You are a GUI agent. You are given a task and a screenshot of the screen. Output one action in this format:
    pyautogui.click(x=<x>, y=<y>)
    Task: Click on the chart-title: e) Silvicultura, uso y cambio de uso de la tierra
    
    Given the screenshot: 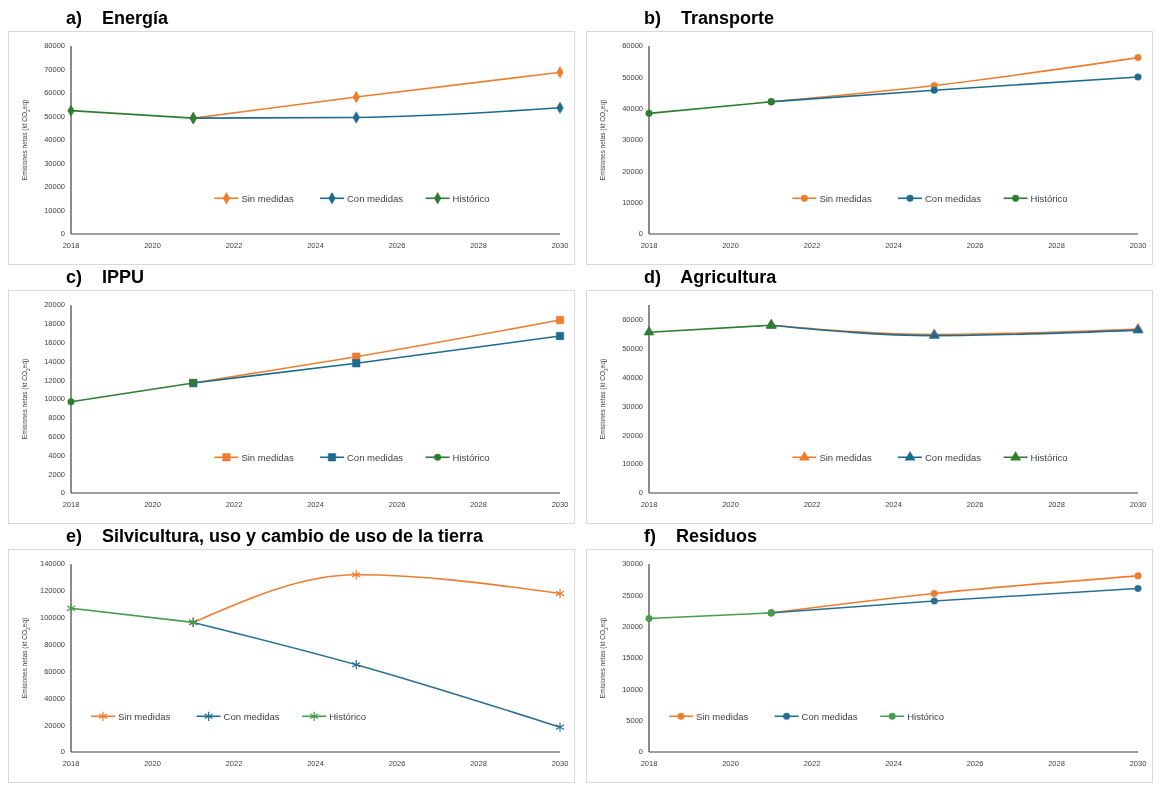 What is the action you would take?
    pyautogui.click(x=275, y=536)
    